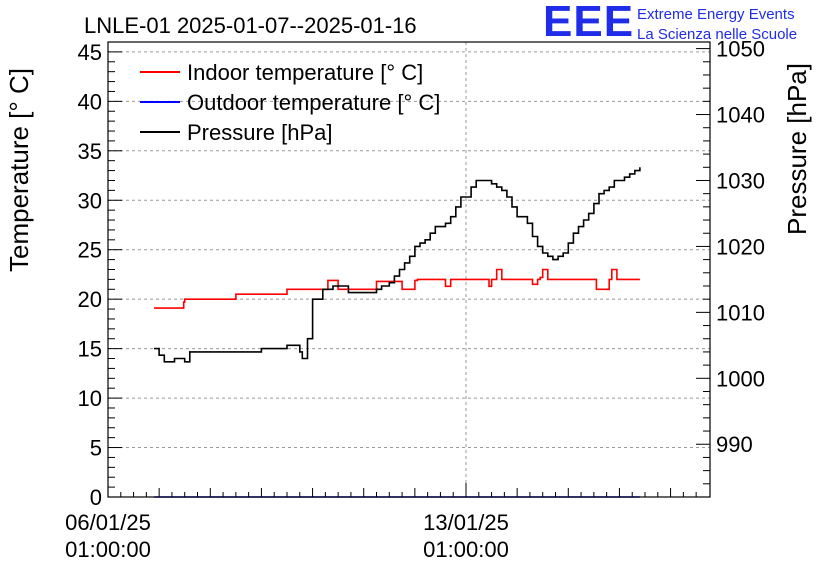 Image resolution: width=836 pixels, height=572 pixels. I want to click on y-tick-label-left: 20, so click(90, 299).